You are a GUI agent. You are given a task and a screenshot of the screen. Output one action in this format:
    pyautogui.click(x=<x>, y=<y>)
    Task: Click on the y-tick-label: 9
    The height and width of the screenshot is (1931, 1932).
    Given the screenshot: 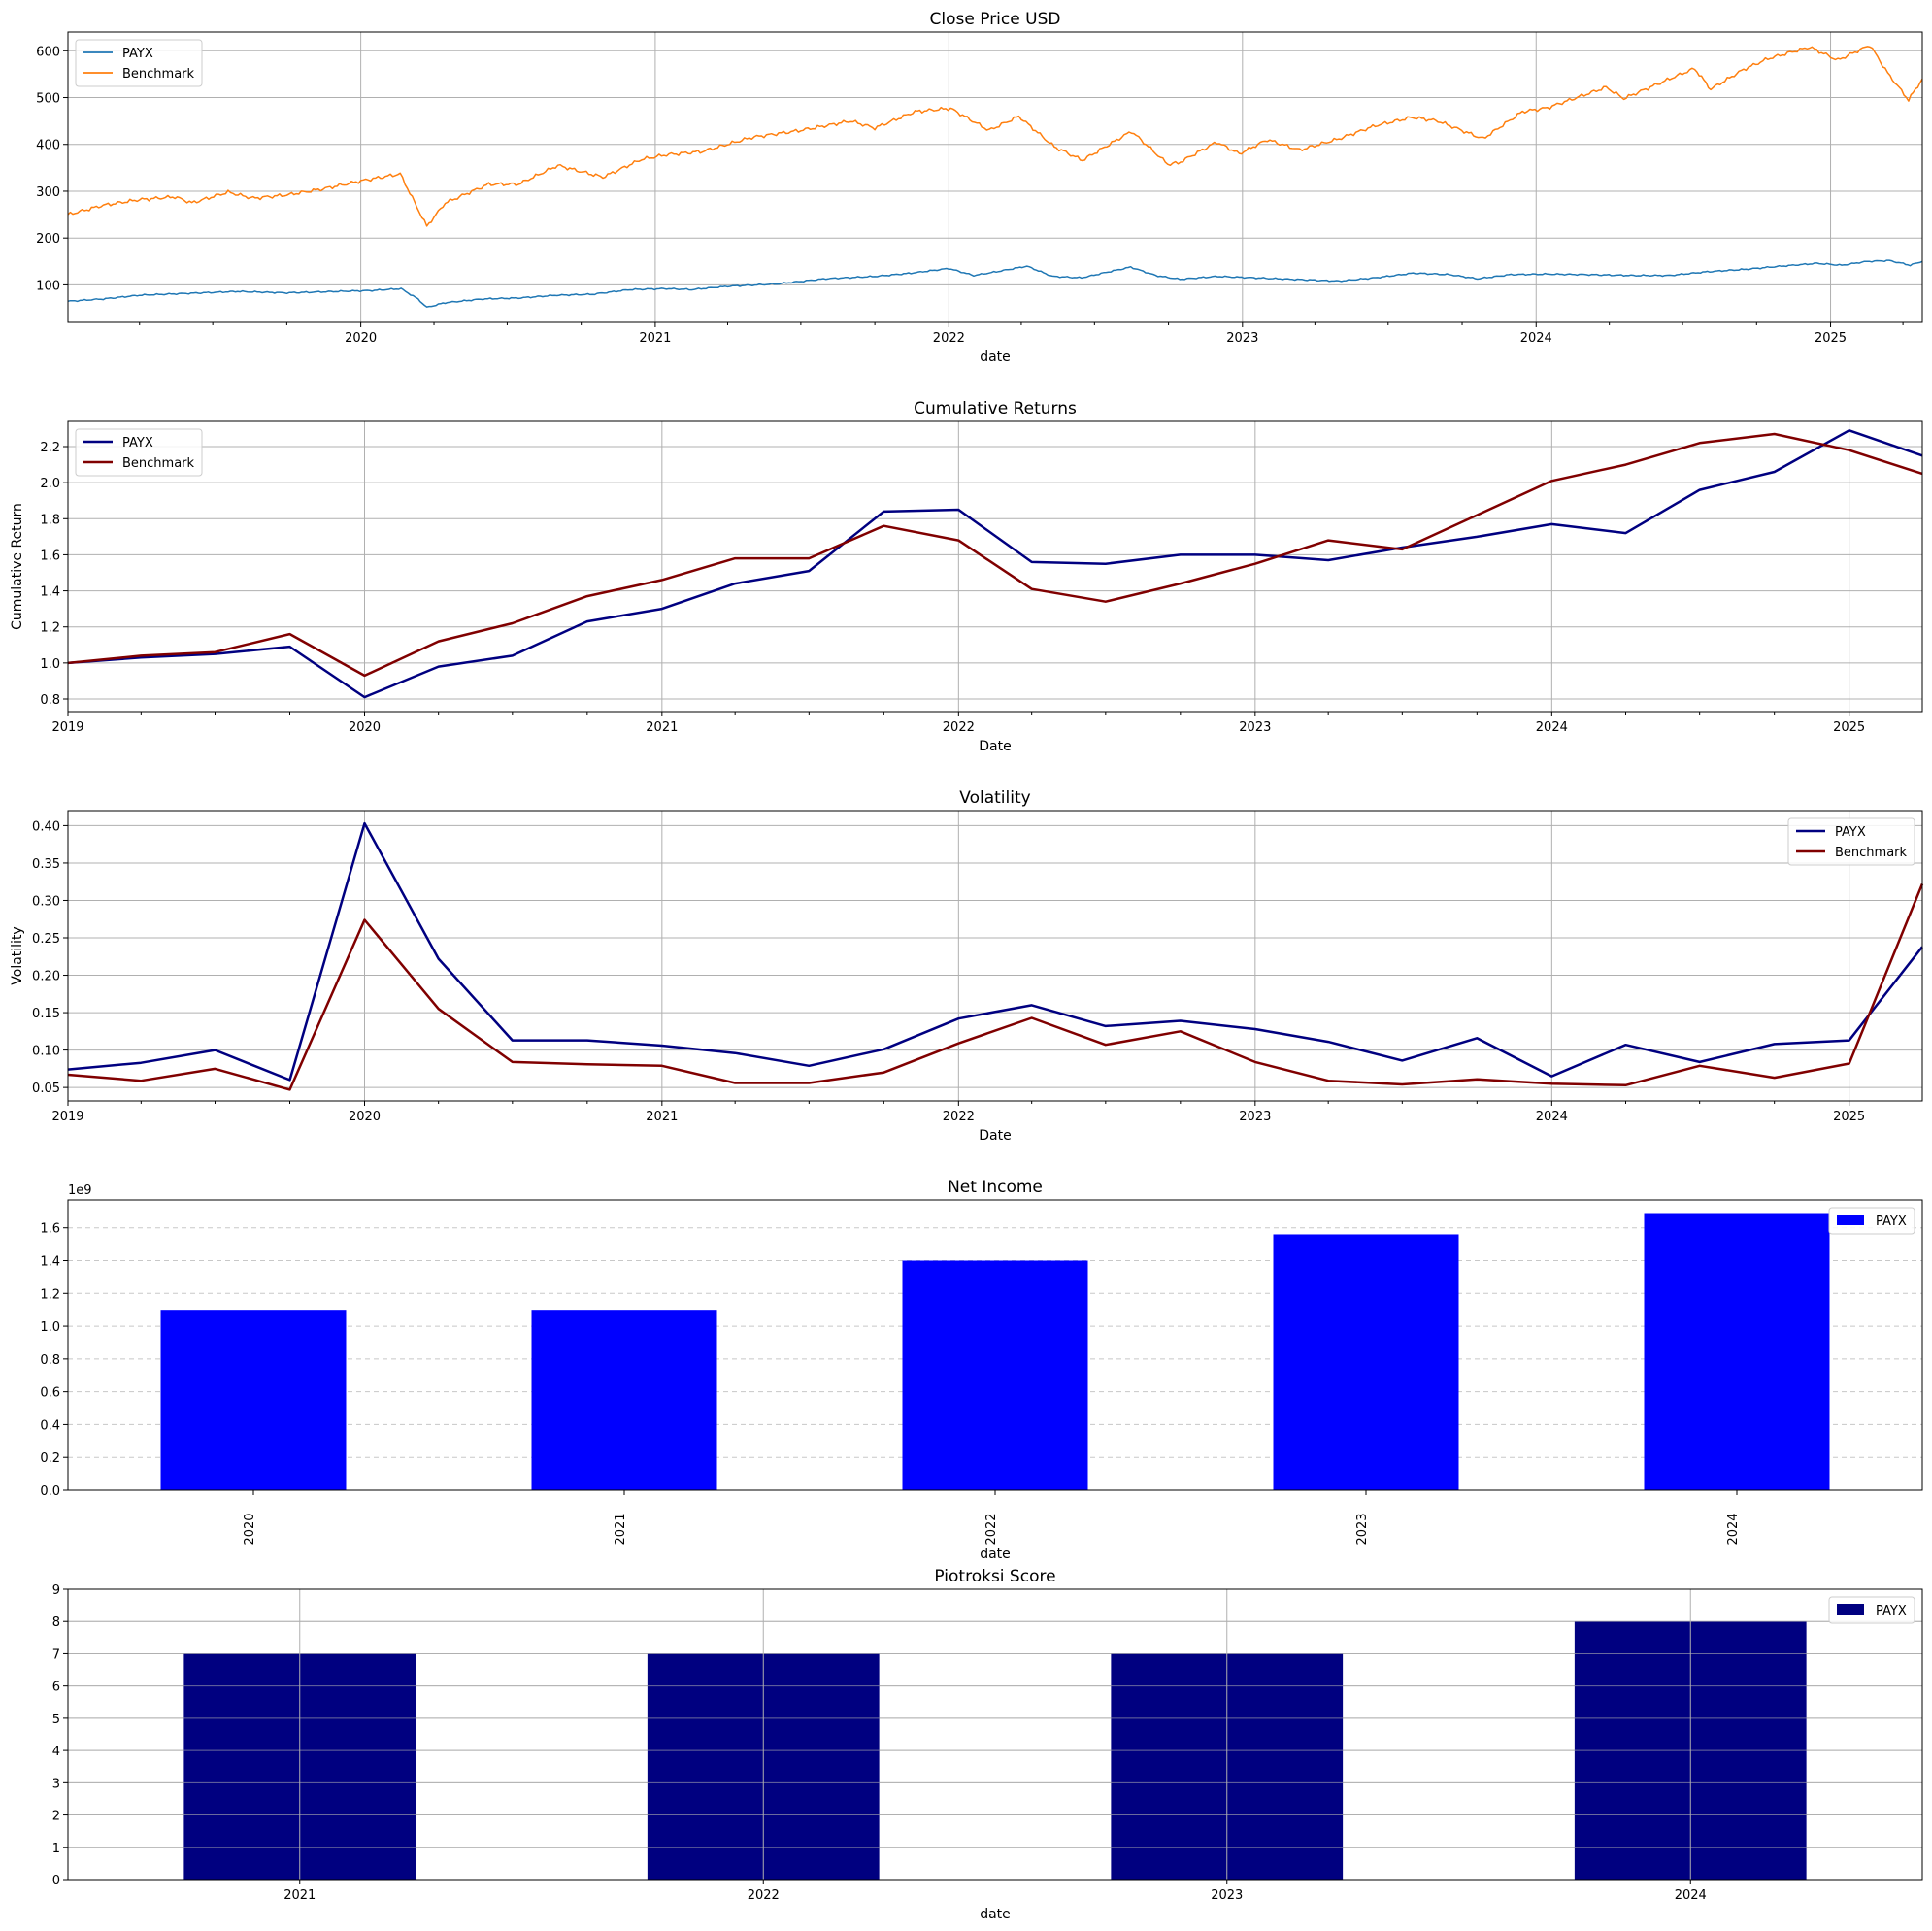 What is the action you would take?
    pyautogui.click(x=56, y=1590)
    